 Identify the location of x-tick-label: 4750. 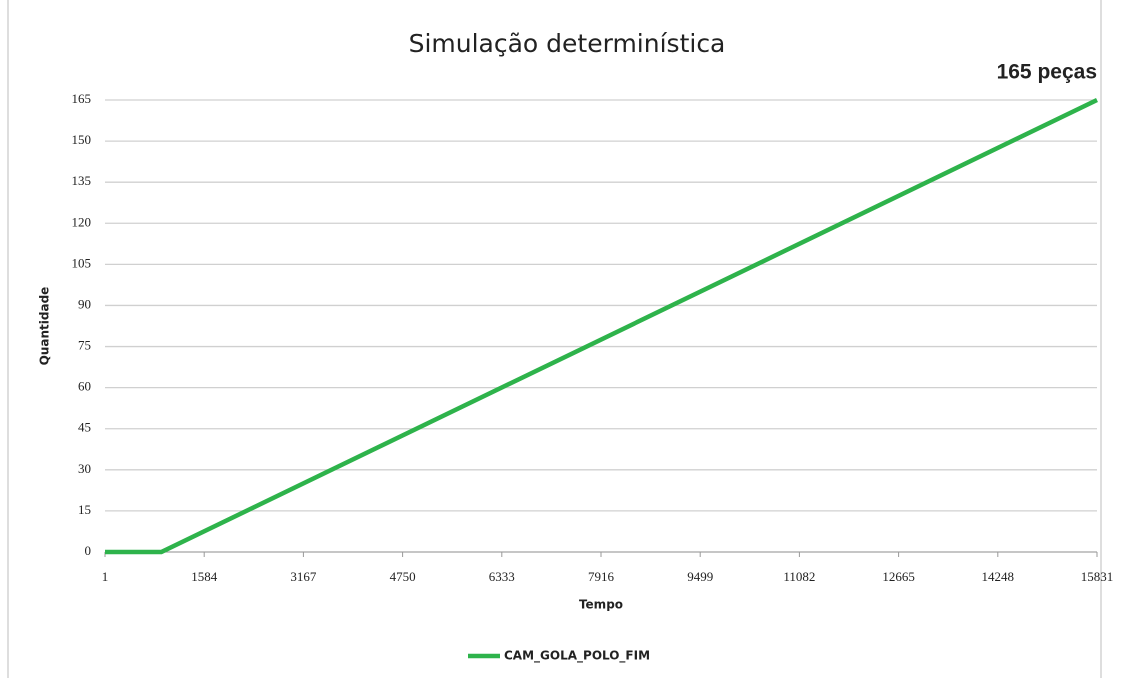
(403, 576).